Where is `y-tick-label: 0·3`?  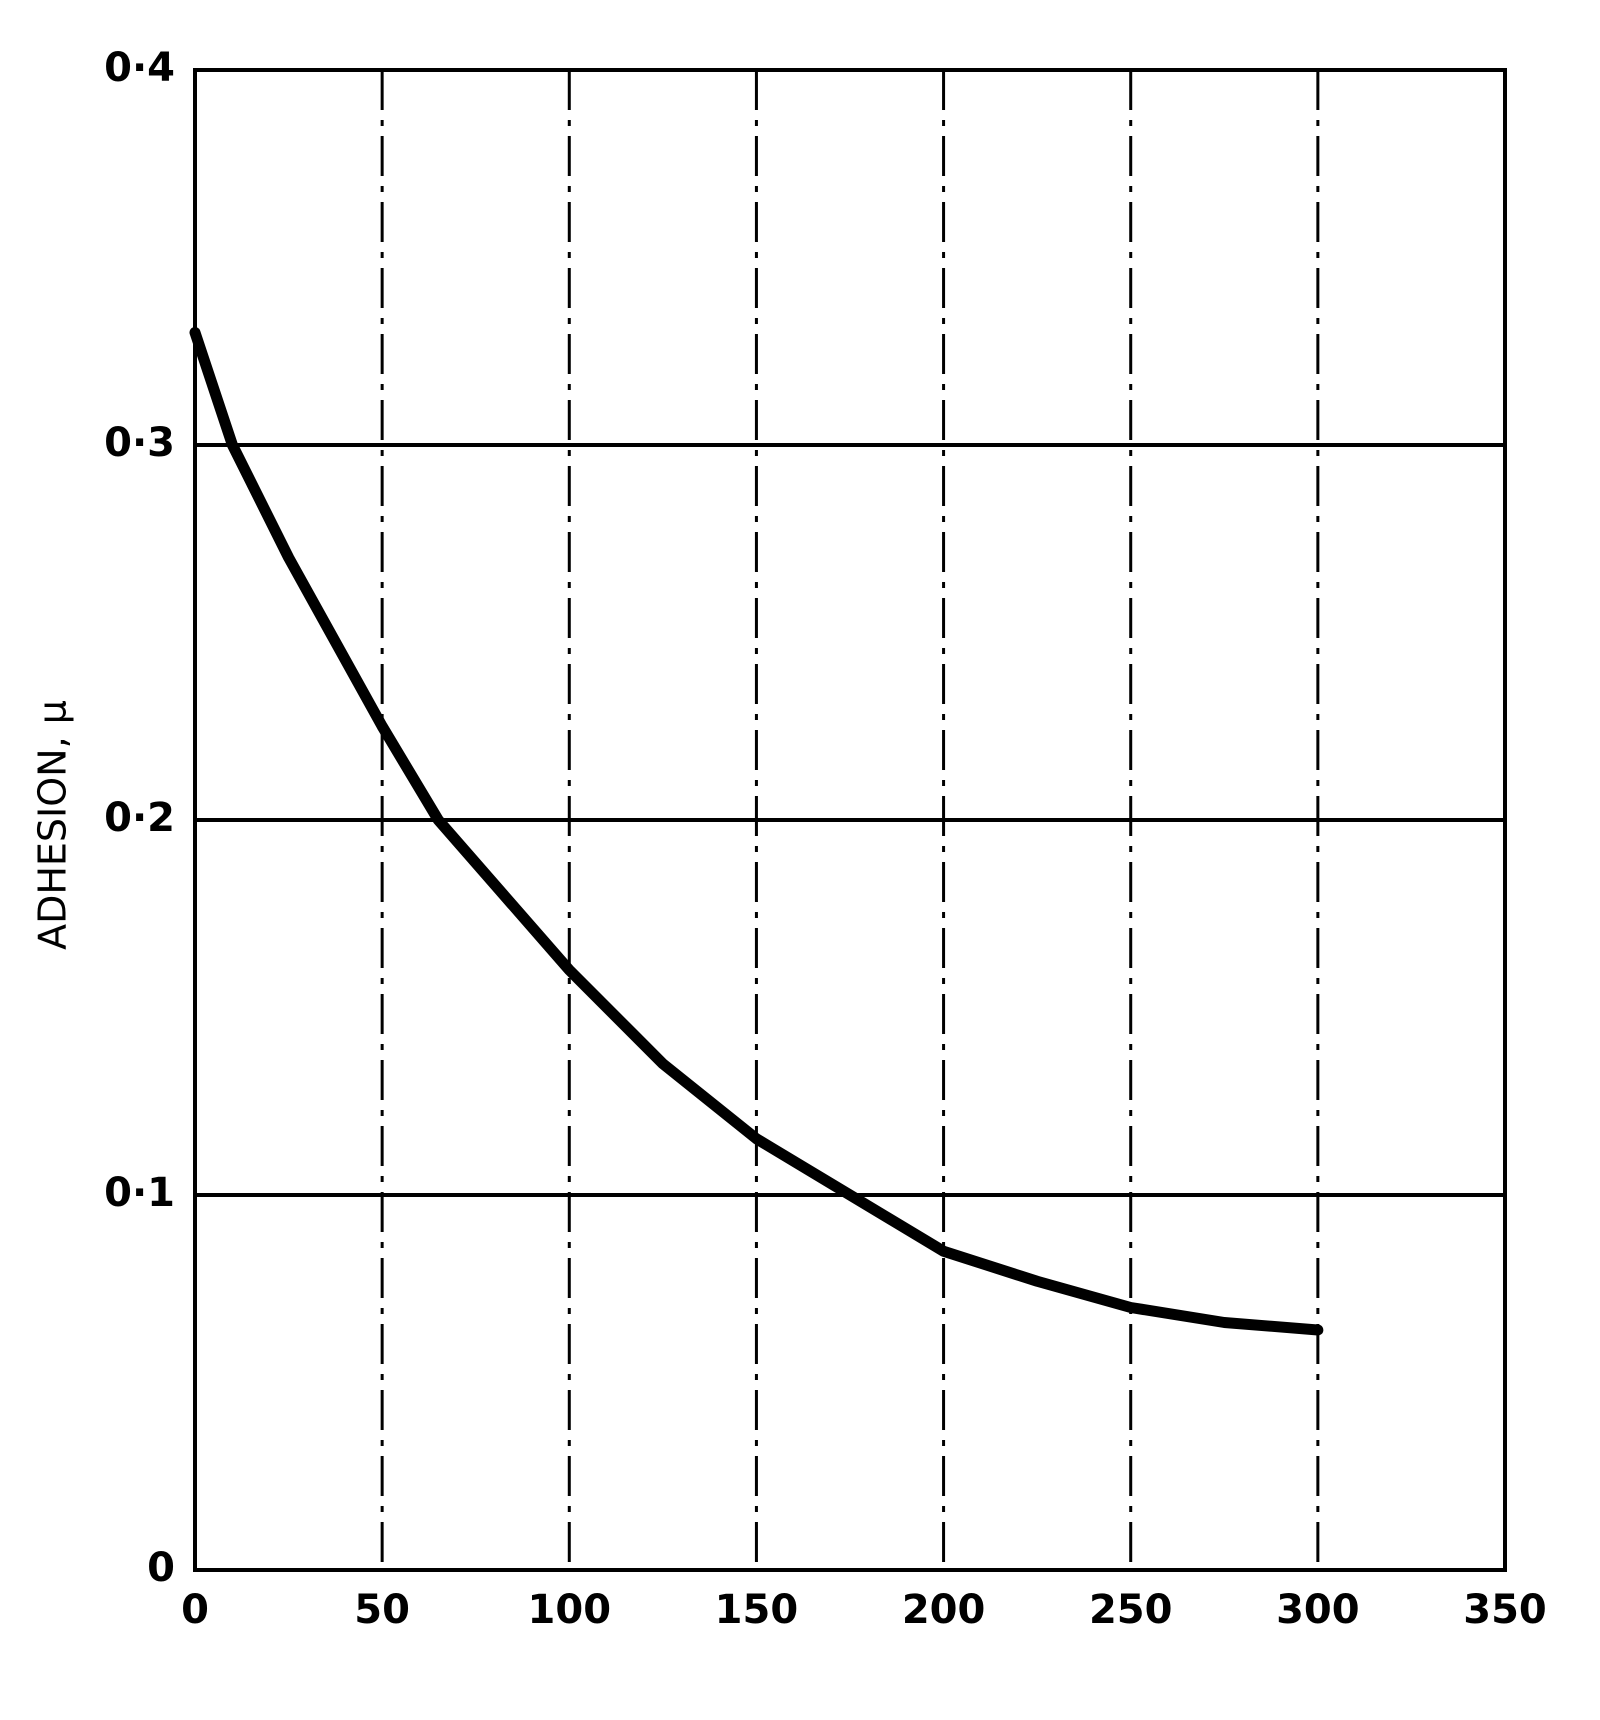 y-tick-label: 0·3 is located at coordinates (139, 443).